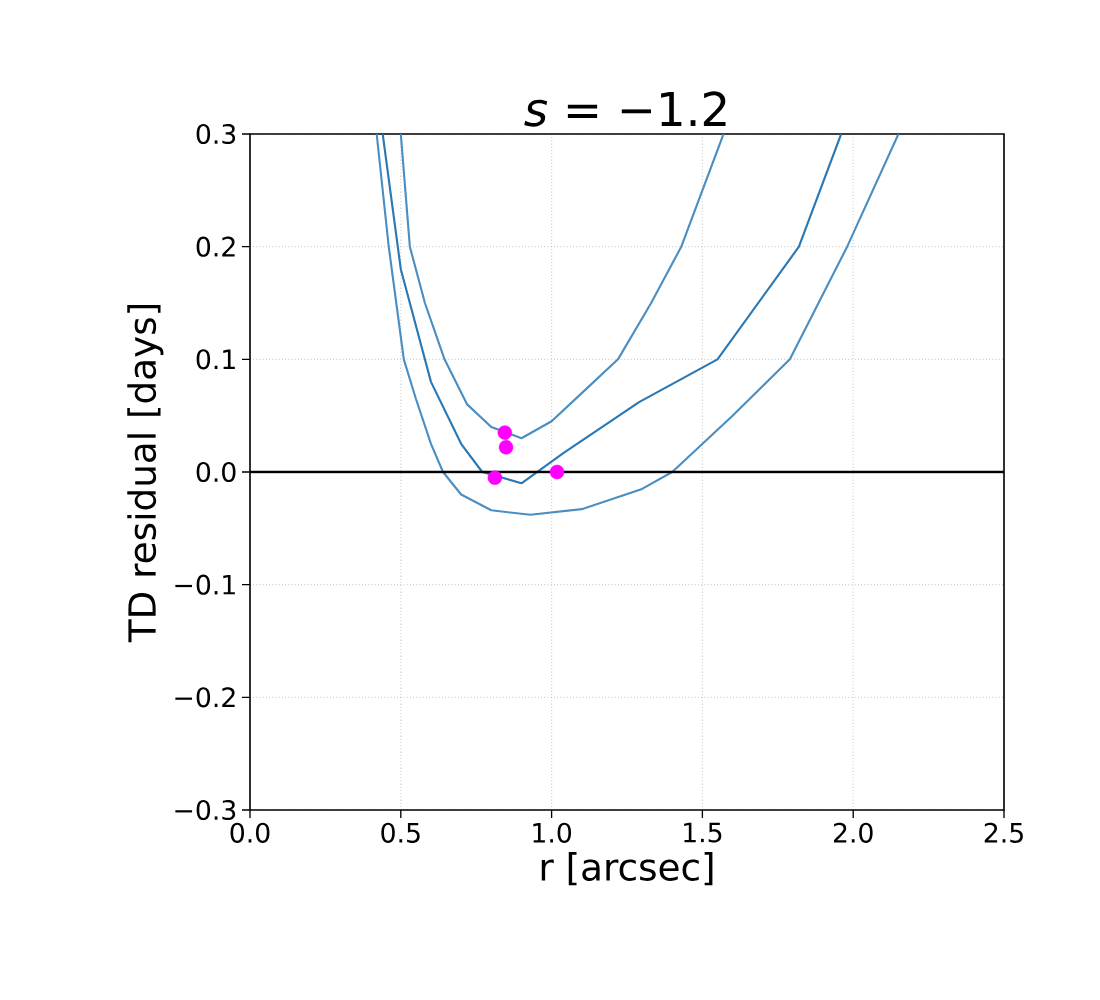  What do you see at coordinates (216, 134) in the screenshot?
I see `y-tick-label: 0.3` at bounding box center [216, 134].